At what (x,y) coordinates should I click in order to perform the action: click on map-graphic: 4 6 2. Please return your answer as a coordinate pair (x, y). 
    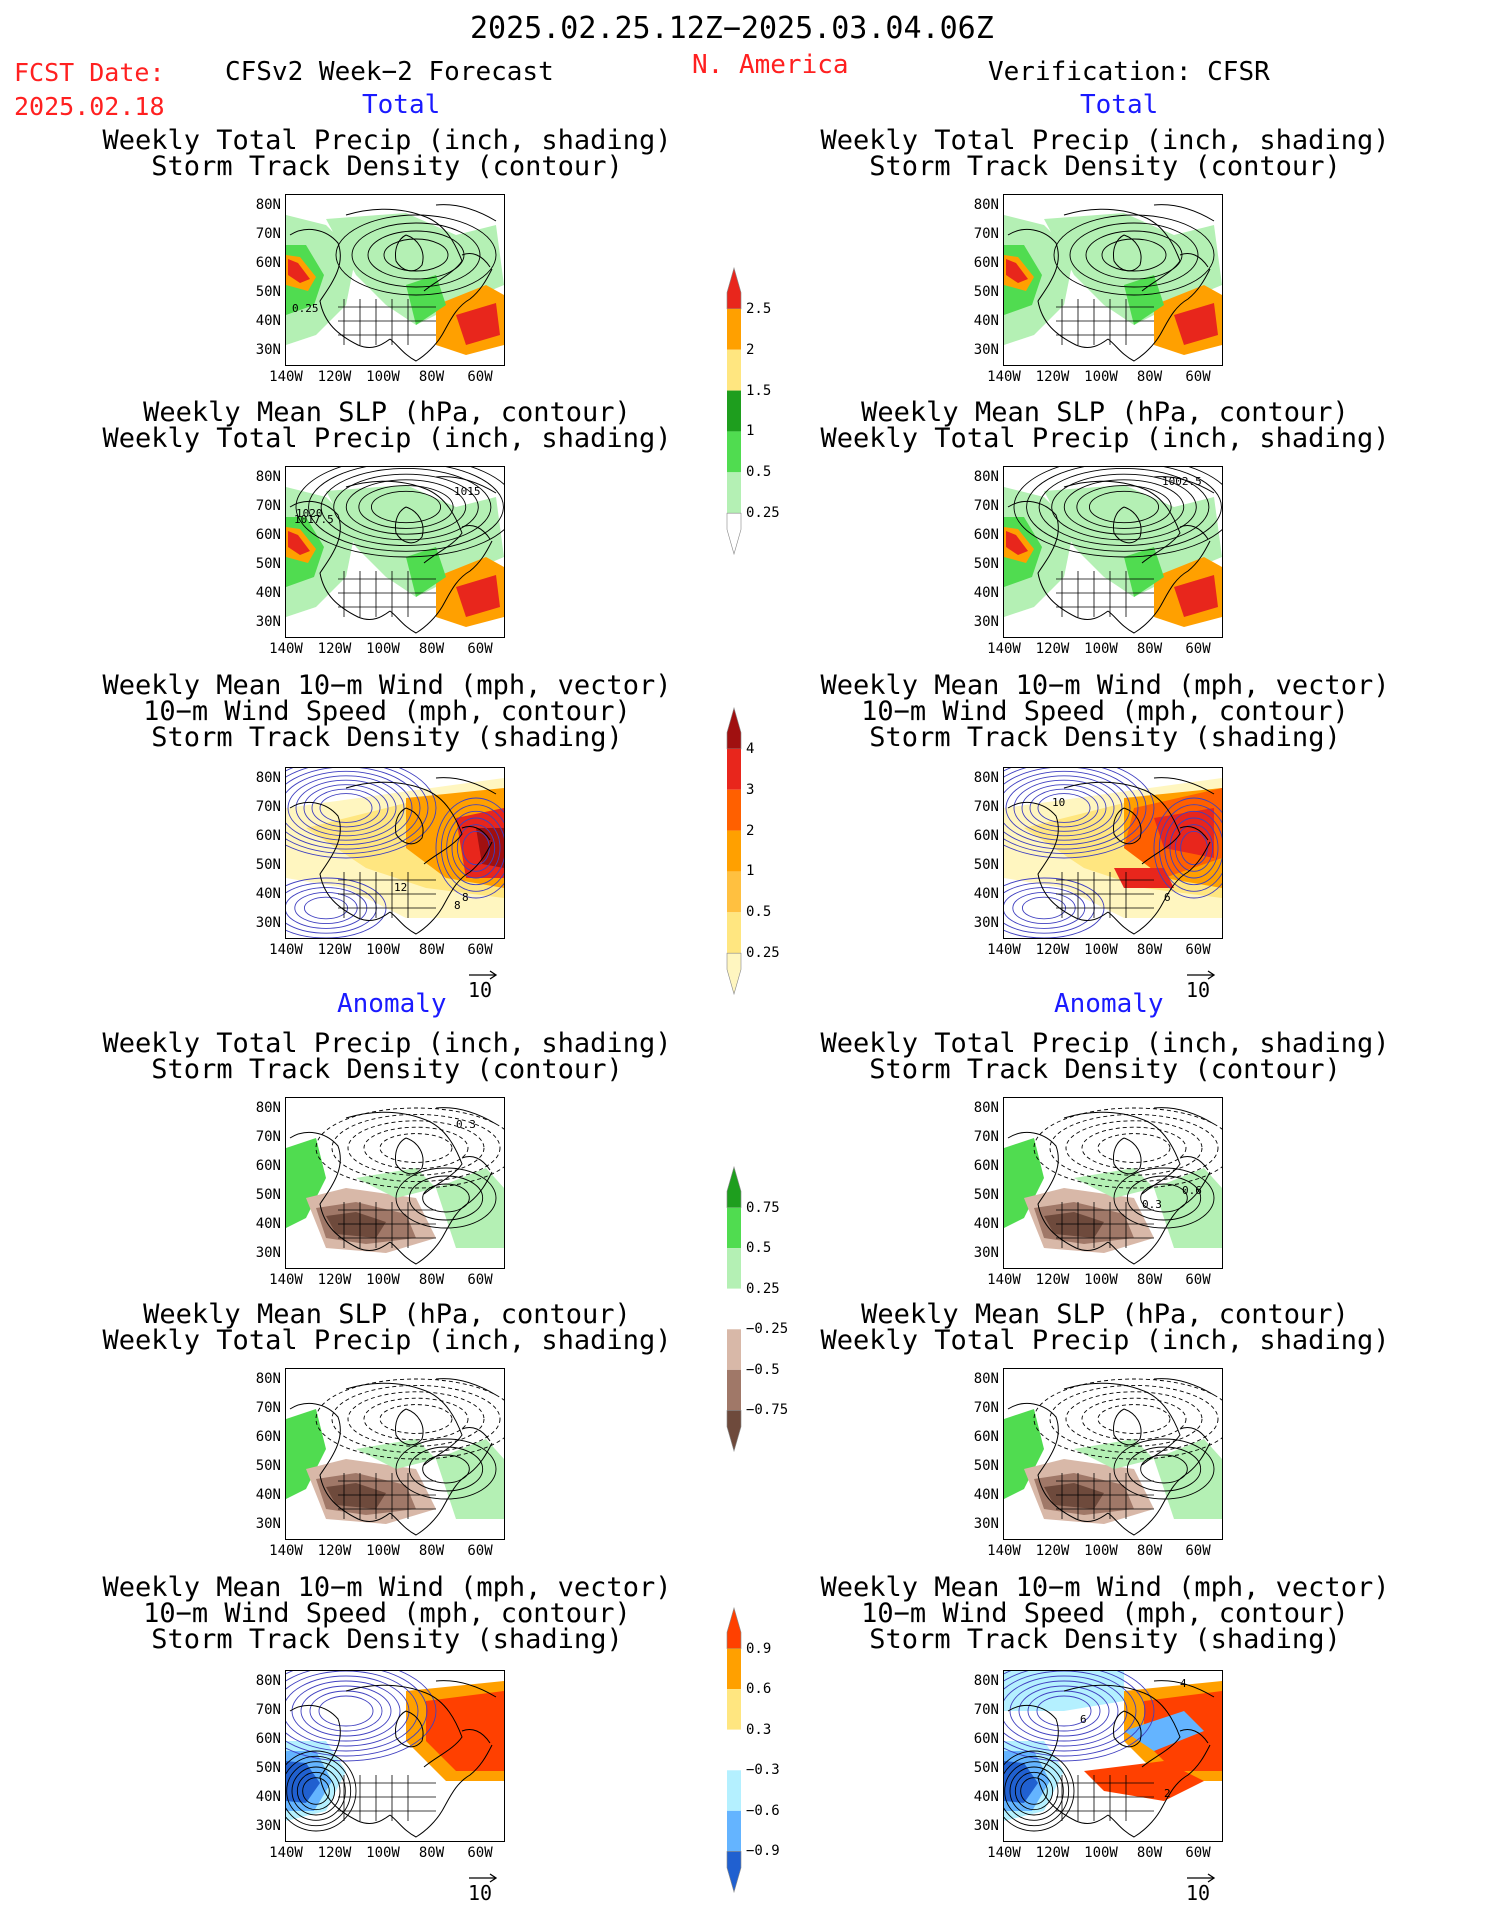
    Looking at the image, I should click on (1113, 1756).